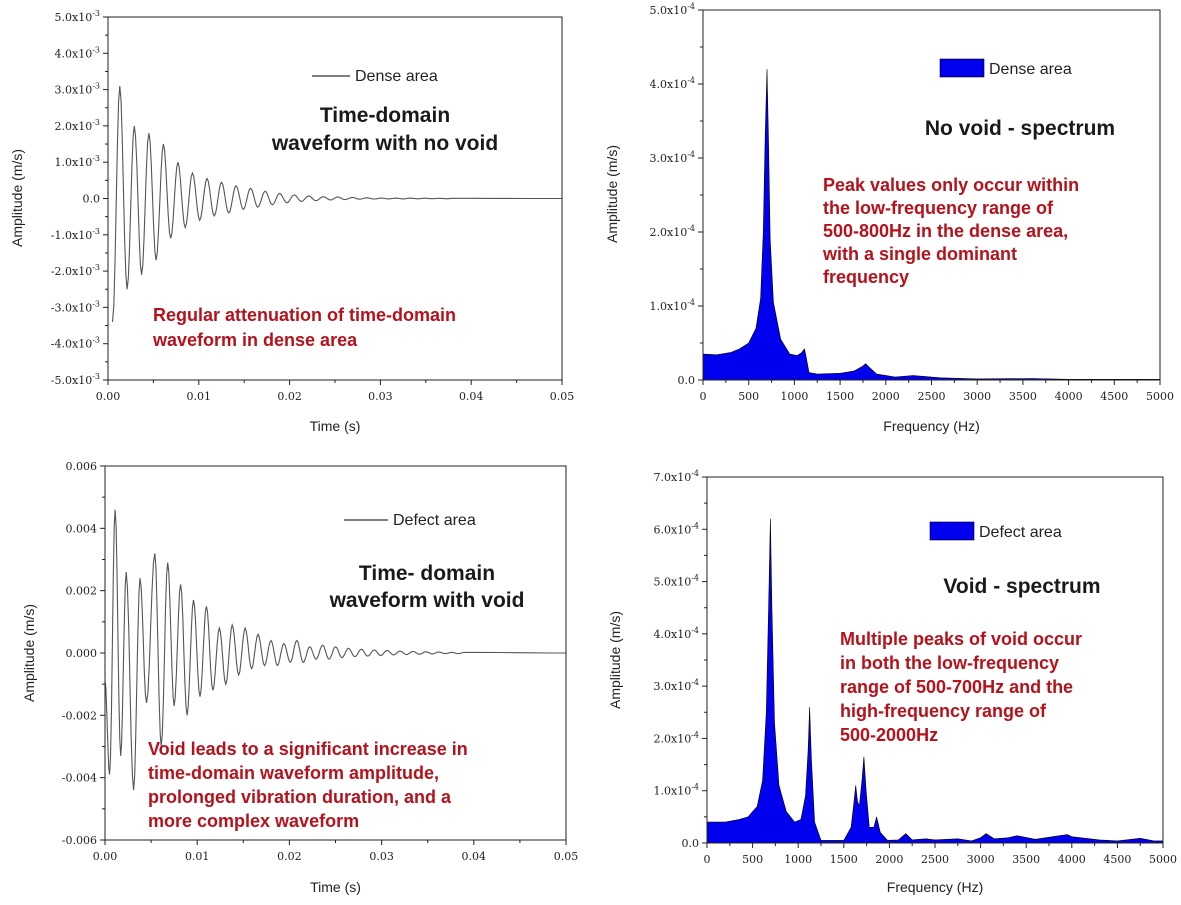 This screenshot has width=1181, height=905. What do you see at coordinates (1020, 532) in the screenshot?
I see `legend-label: Defect area` at bounding box center [1020, 532].